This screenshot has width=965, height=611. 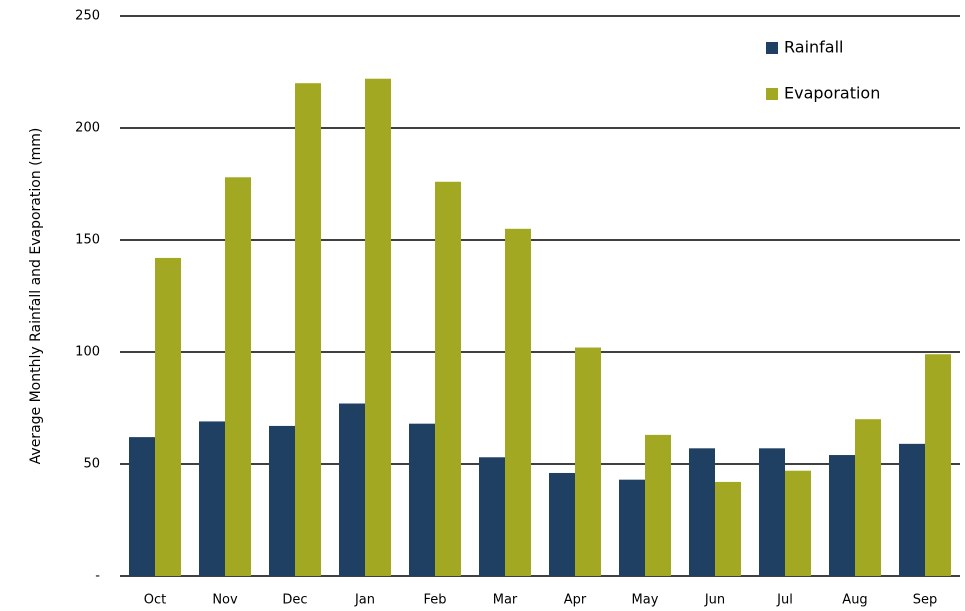 What do you see at coordinates (97, 576) in the screenshot?
I see `y-tick-label: -` at bounding box center [97, 576].